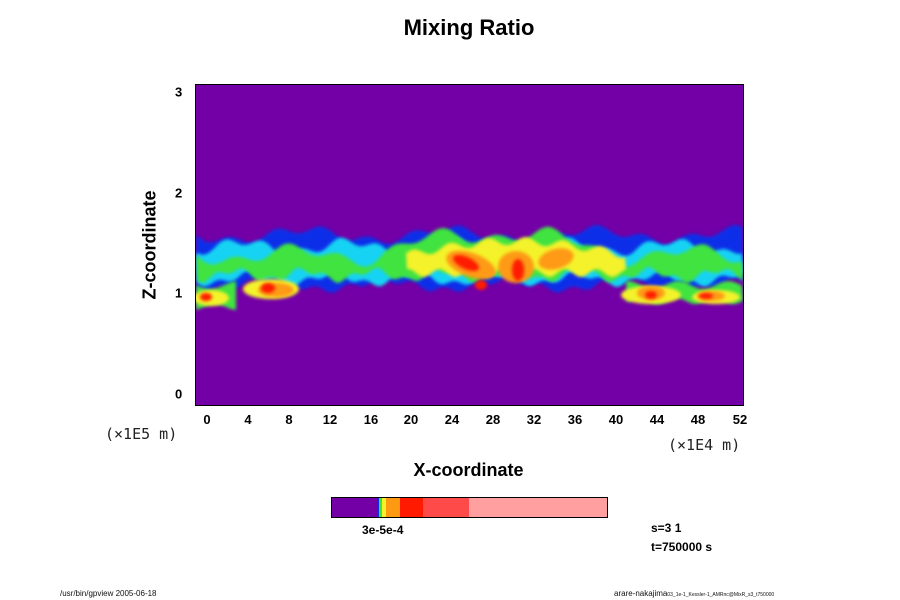  I want to click on x-tick-label: 24, so click(452, 419).